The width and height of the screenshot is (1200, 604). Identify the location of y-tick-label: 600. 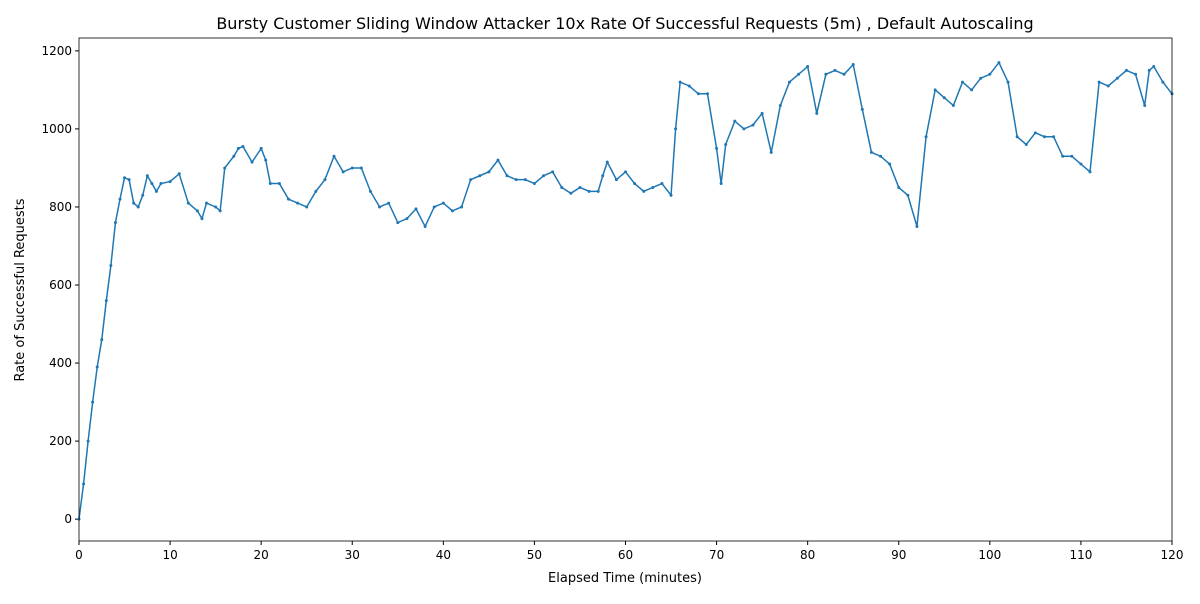
(60, 285).